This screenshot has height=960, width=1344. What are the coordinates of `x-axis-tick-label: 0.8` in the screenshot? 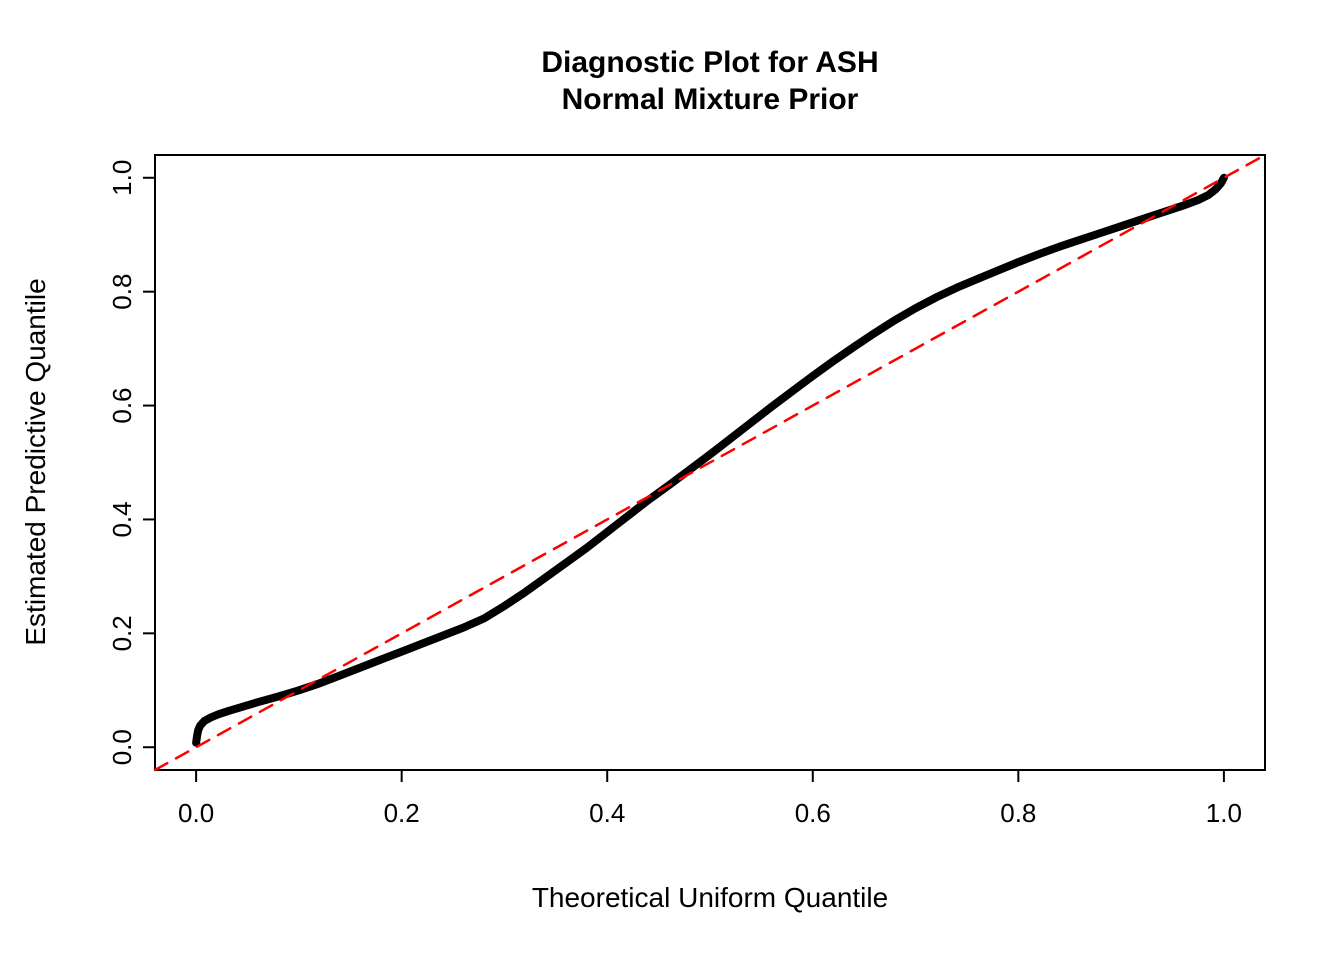 It's located at (1018, 813).